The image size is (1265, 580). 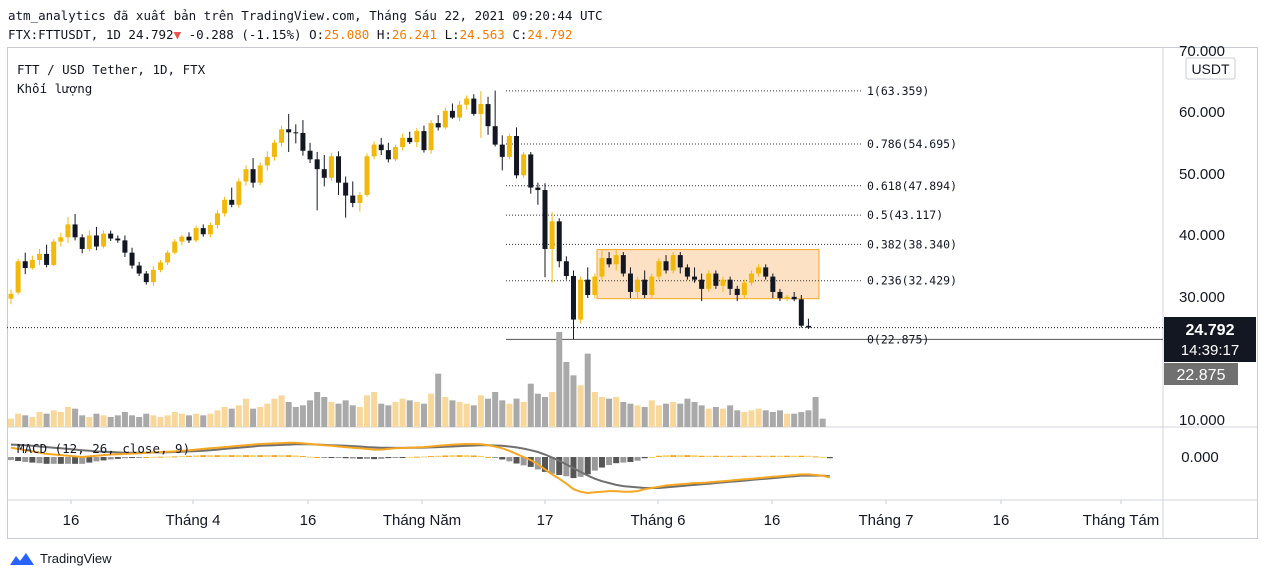 What do you see at coordinates (452, 34) in the screenshot?
I see `low-label: L:` at bounding box center [452, 34].